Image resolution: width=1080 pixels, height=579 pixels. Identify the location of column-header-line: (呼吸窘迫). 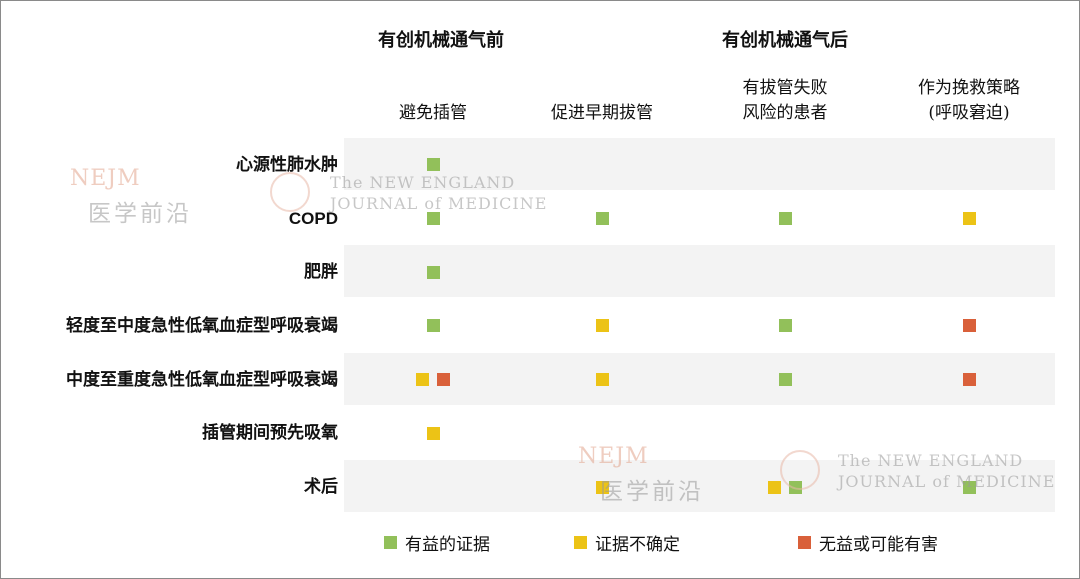
(969, 113).